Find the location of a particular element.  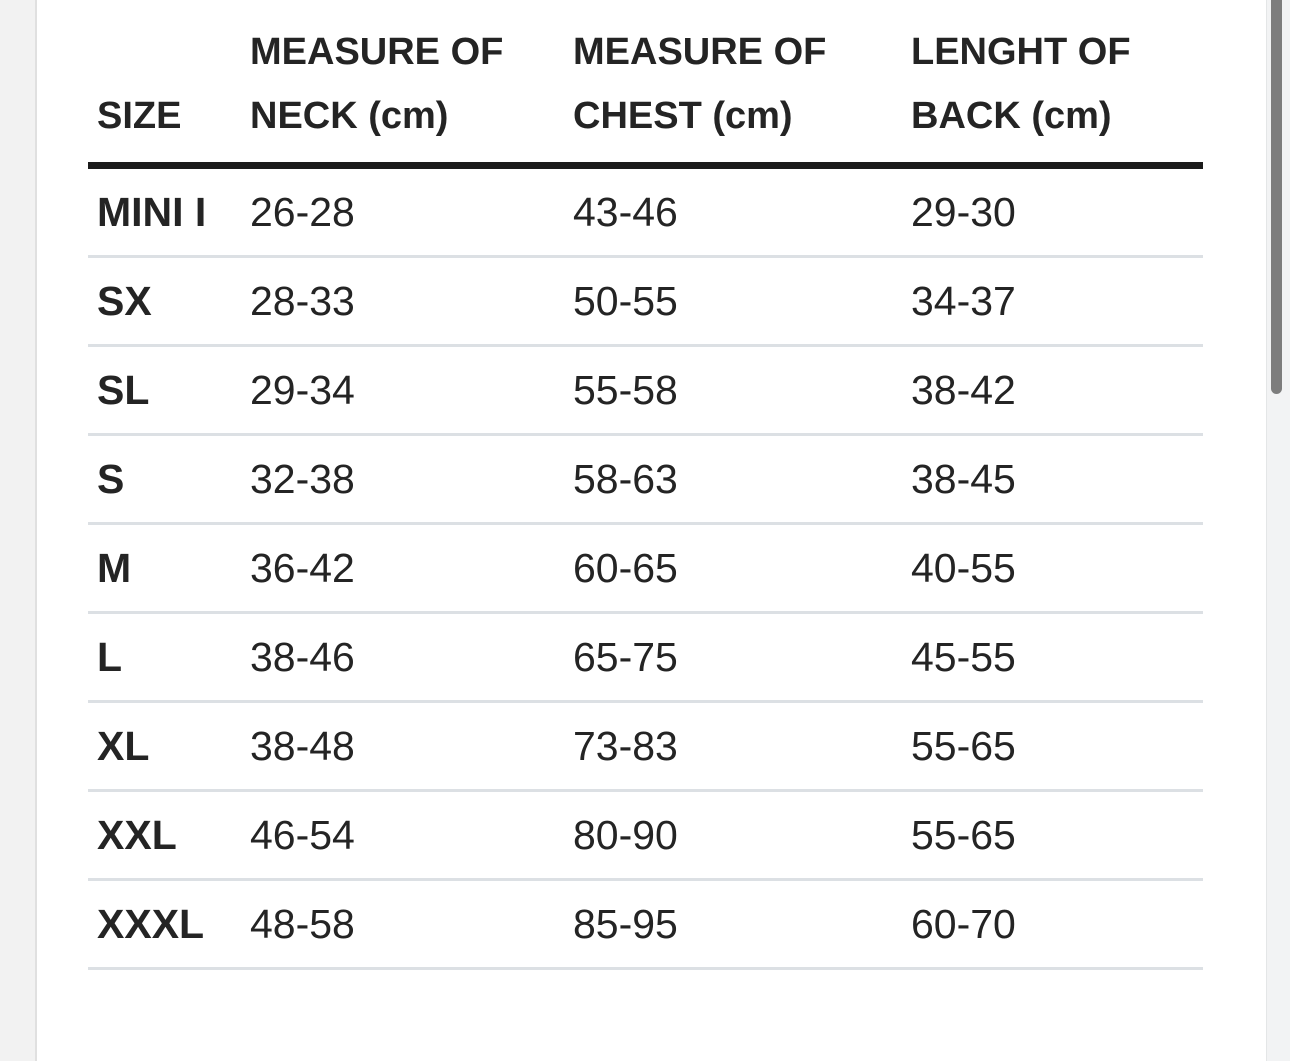

column-header-back-line1: LENGHT OF is located at coordinates (1021, 52).